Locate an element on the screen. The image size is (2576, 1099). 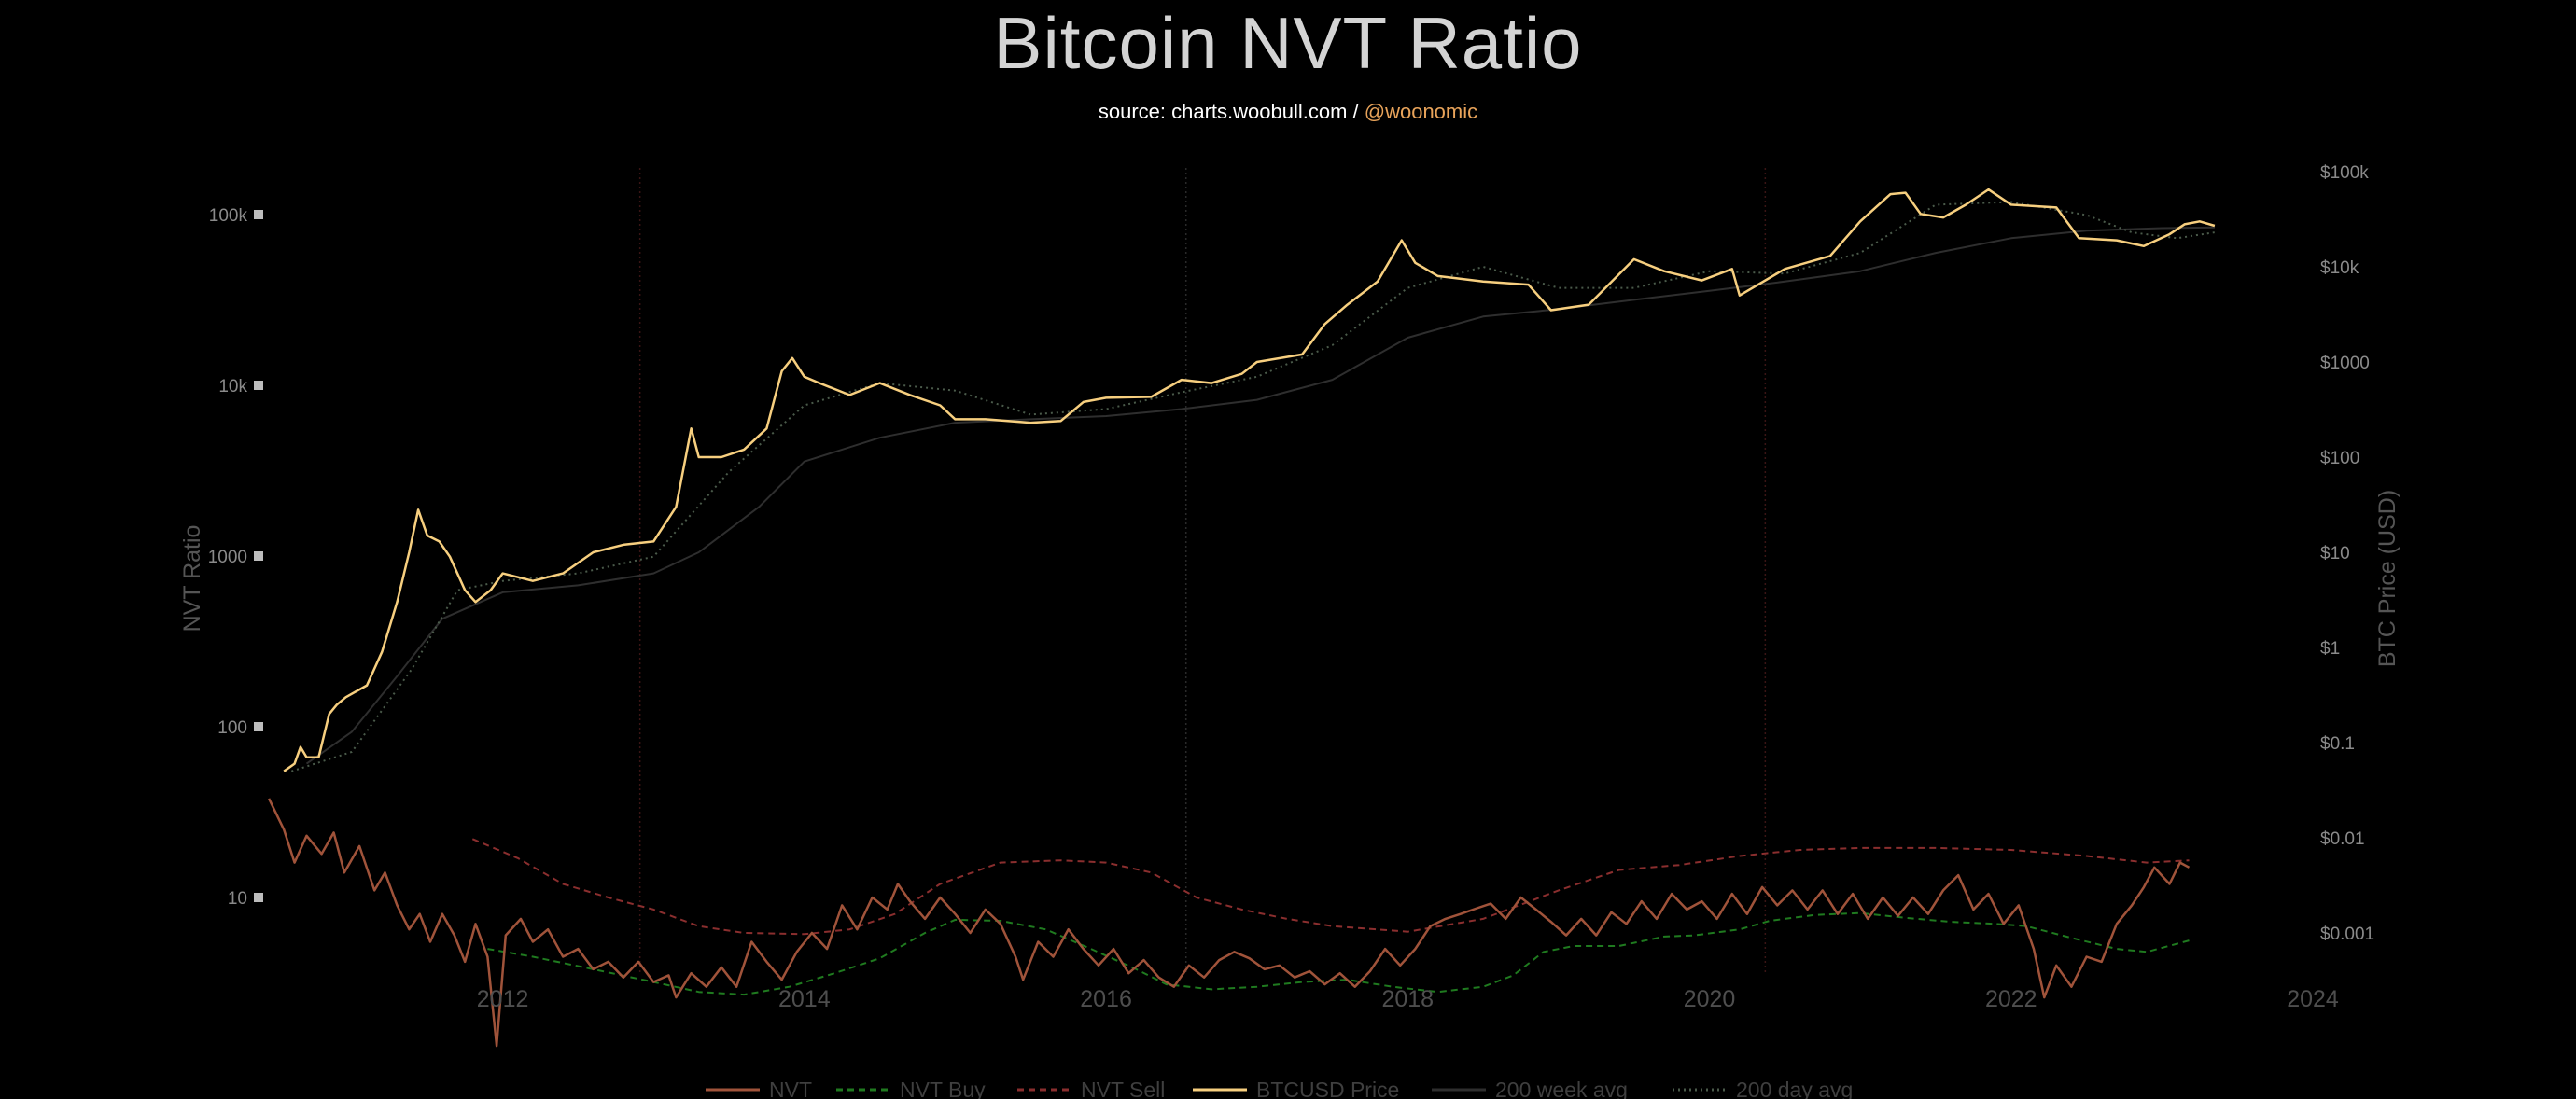
left-tick-label: 100k is located at coordinates (228, 216).